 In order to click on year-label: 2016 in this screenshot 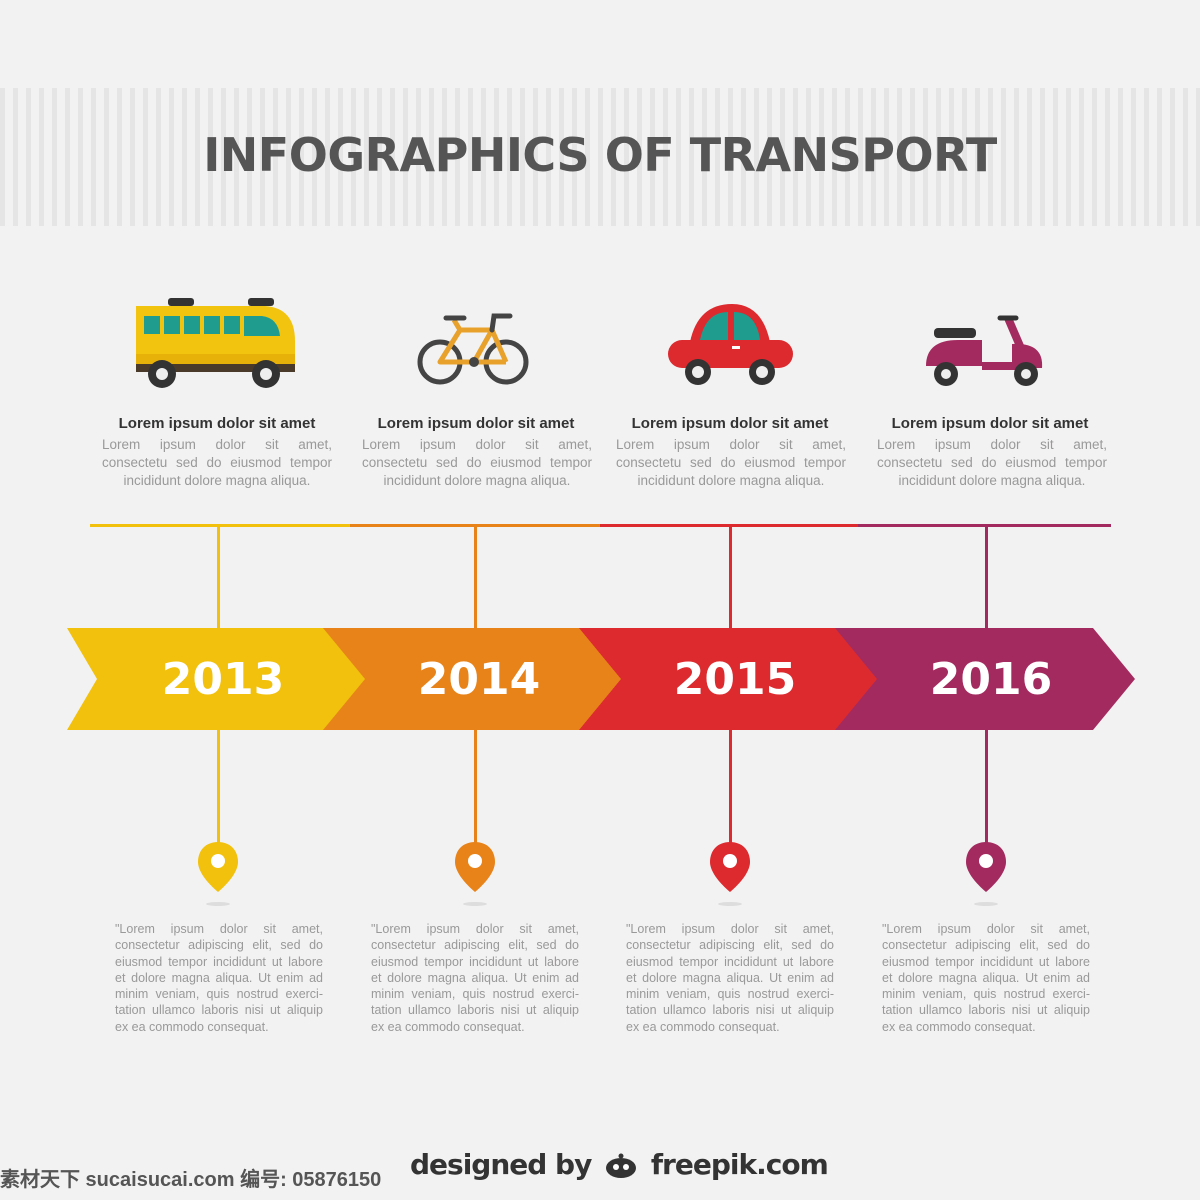, I will do `click(991, 679)`.